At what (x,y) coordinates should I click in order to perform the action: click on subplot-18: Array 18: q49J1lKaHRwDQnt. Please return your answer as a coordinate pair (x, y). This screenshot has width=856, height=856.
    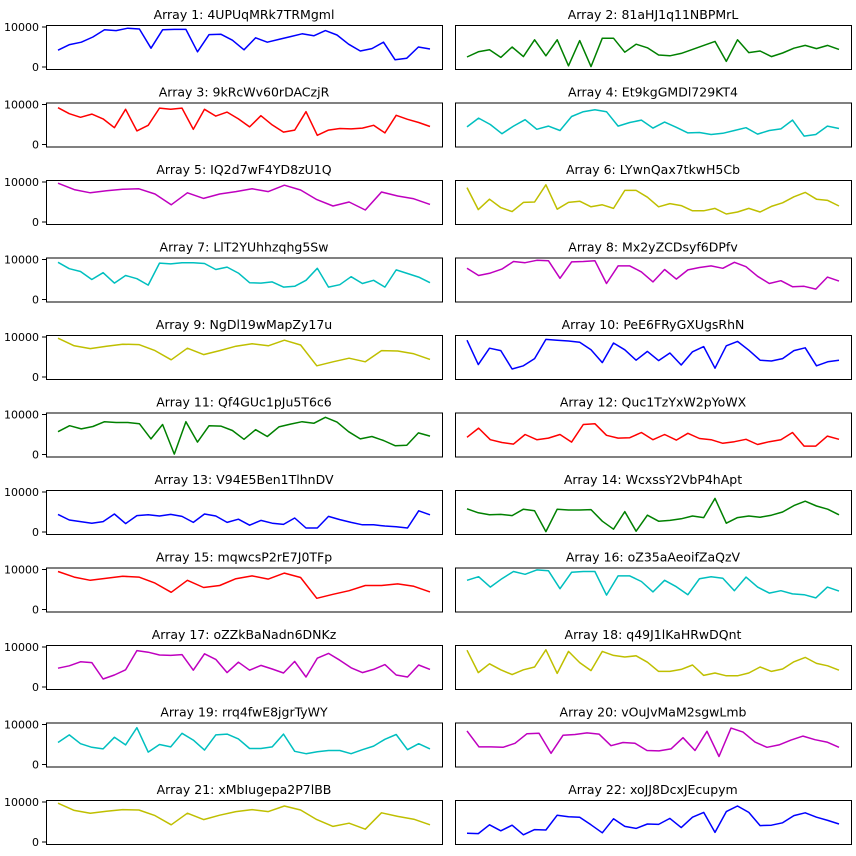
    Looking at the image, I should click on (653, 658).